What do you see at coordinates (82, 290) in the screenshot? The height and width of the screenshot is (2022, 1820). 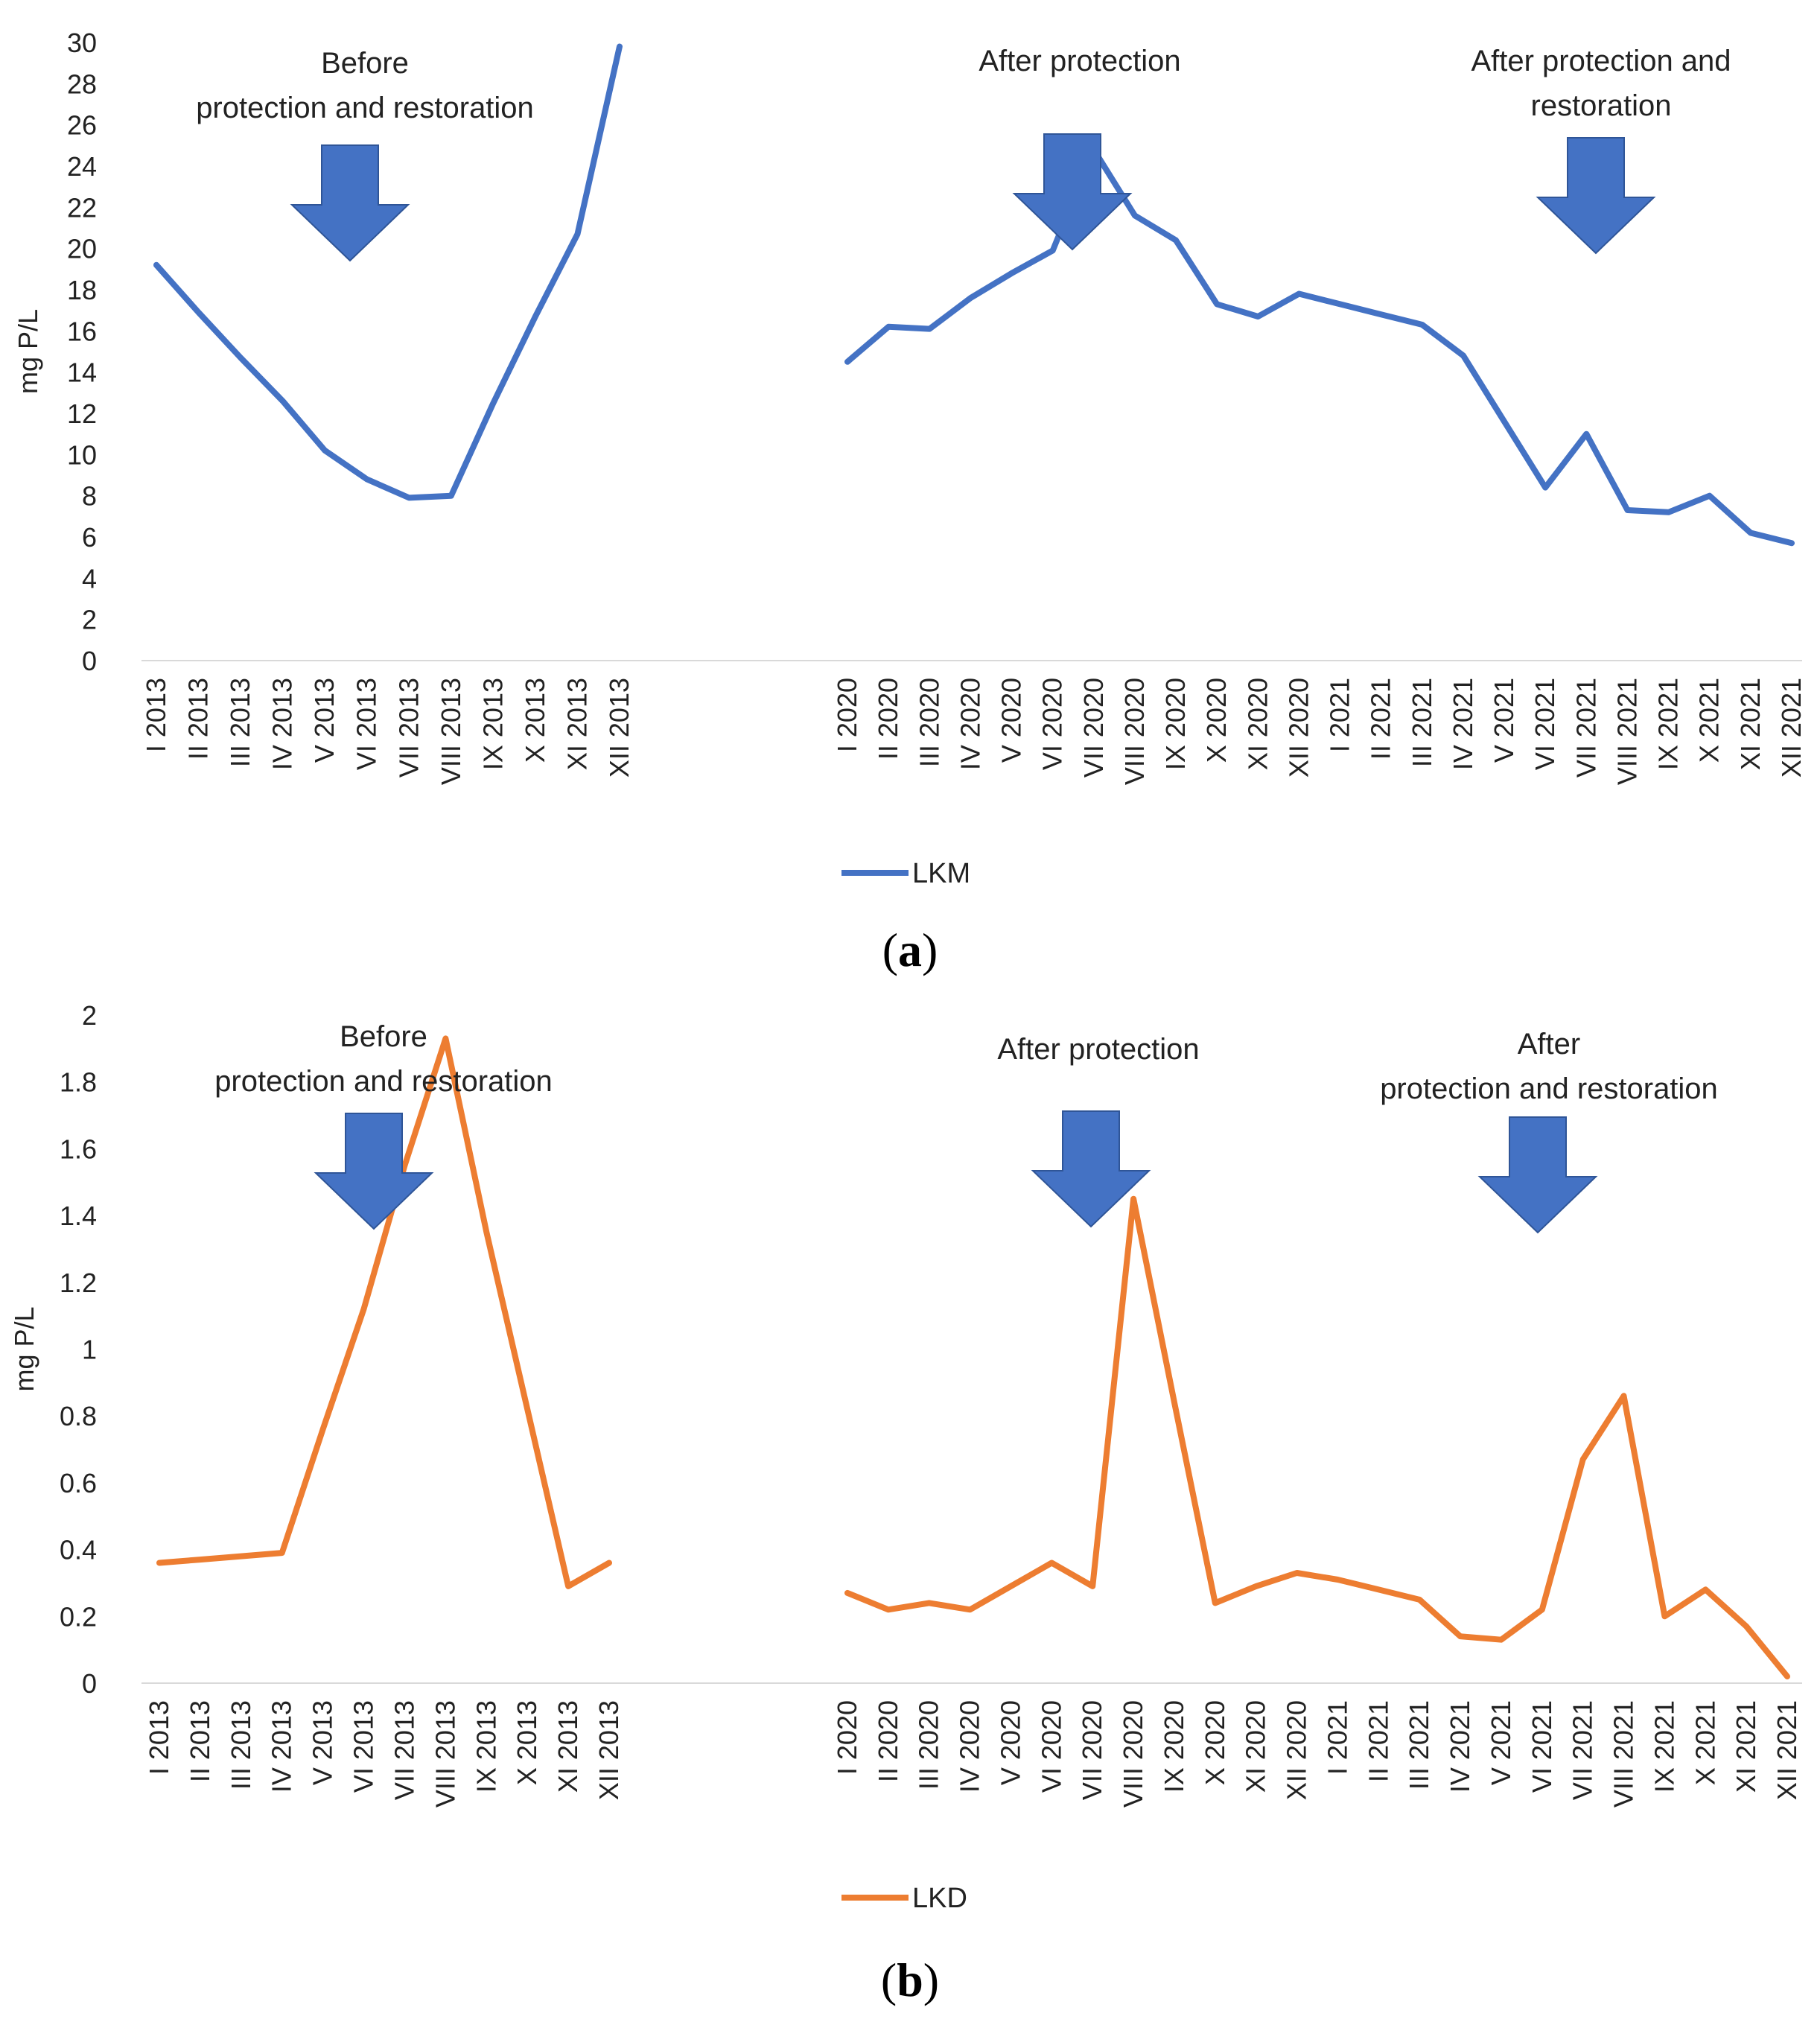 I see `y-tick-label: 18` at bounding box center [82, 290].